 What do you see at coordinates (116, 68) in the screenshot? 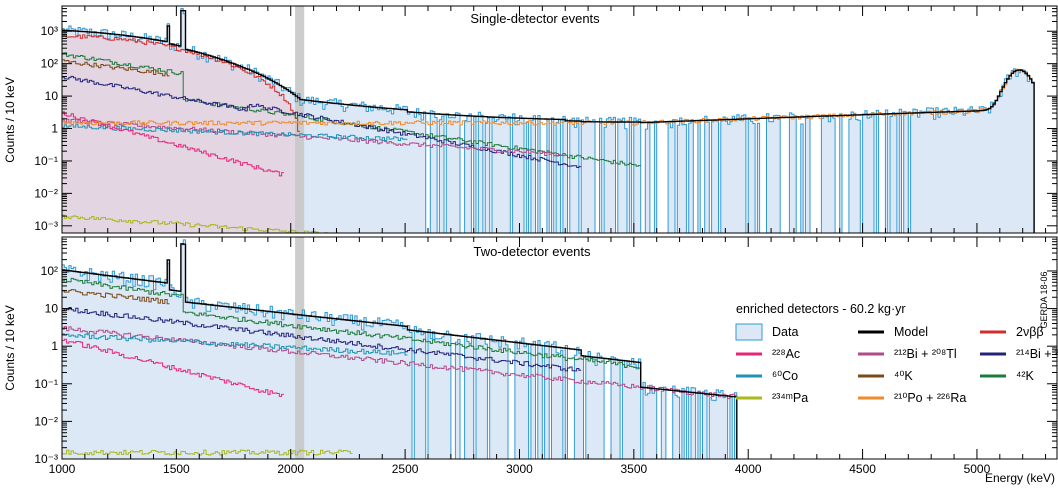
I see `top-series-k40` at bounding box center [116, 68].